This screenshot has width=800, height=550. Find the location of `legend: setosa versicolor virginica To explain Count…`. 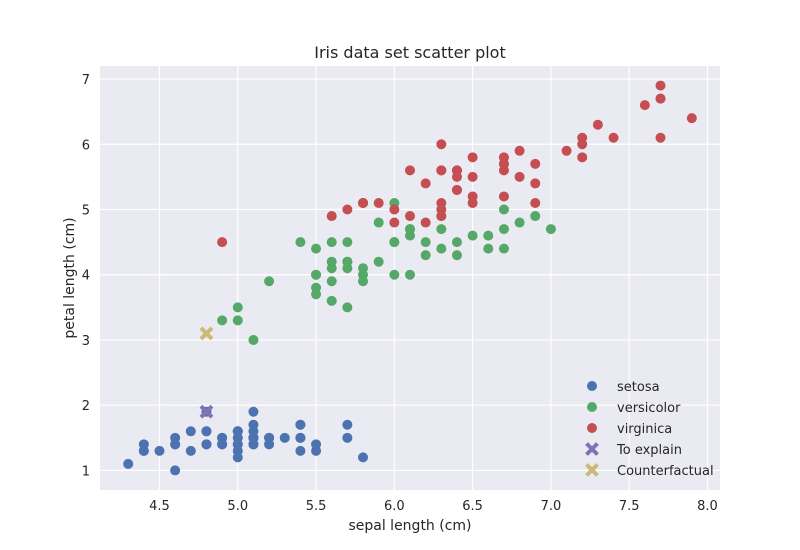

legend: setosa versicolor virginica To explain Count… is located at coordinates (649, 429).